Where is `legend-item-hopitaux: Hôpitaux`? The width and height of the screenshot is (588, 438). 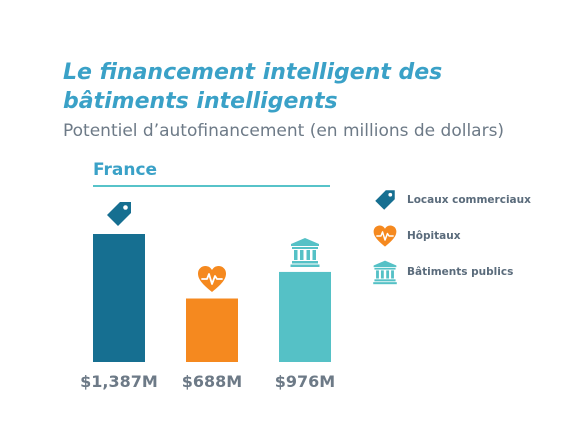
legend-item-hopitaux: Hôpitaux is located at coordinates (451, 236).